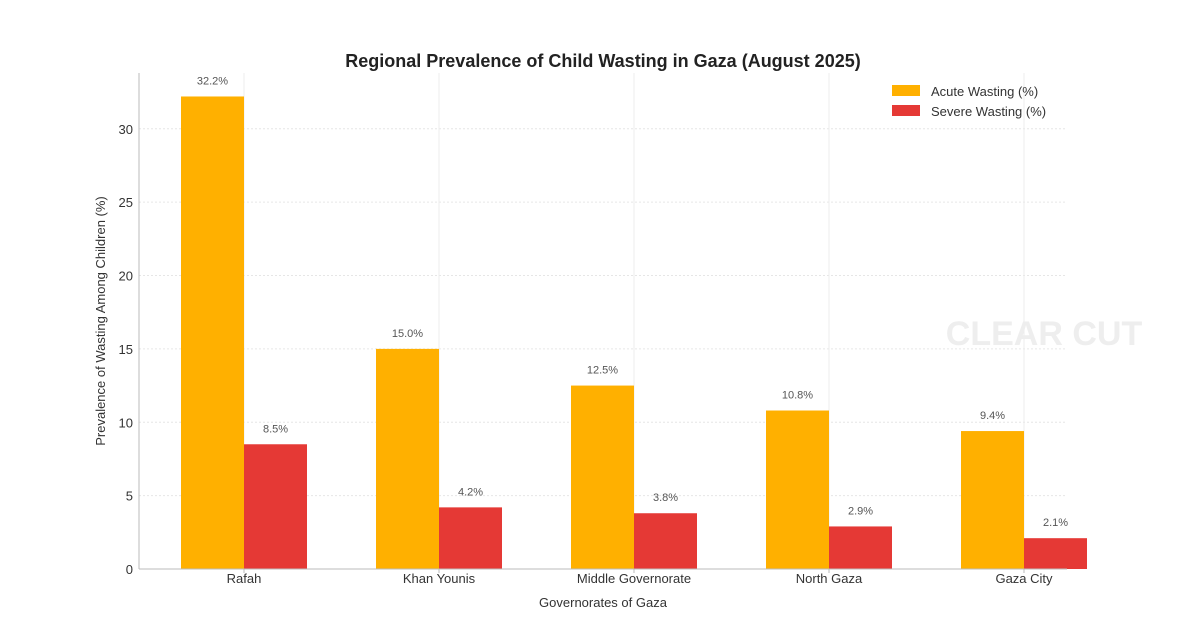 Image resolution: width=1200 pixels, height=630 pixels. What do you see at coordinates (100, 321) in the screenshot?
I see `y-axis-label: Prevalence of Wasting Among Children (%)` at bounding box center [100, 321].